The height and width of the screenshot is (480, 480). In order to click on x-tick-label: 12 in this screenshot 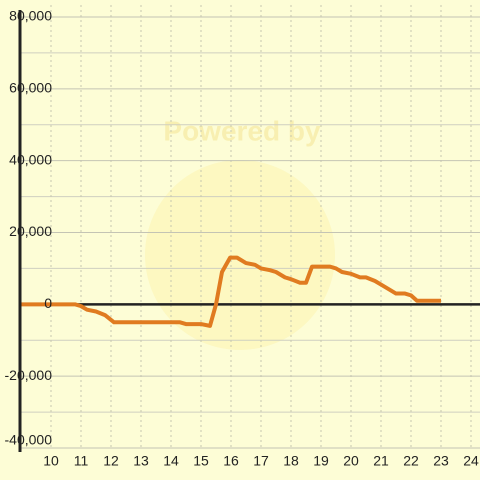, I will do `click(111, 461)`.